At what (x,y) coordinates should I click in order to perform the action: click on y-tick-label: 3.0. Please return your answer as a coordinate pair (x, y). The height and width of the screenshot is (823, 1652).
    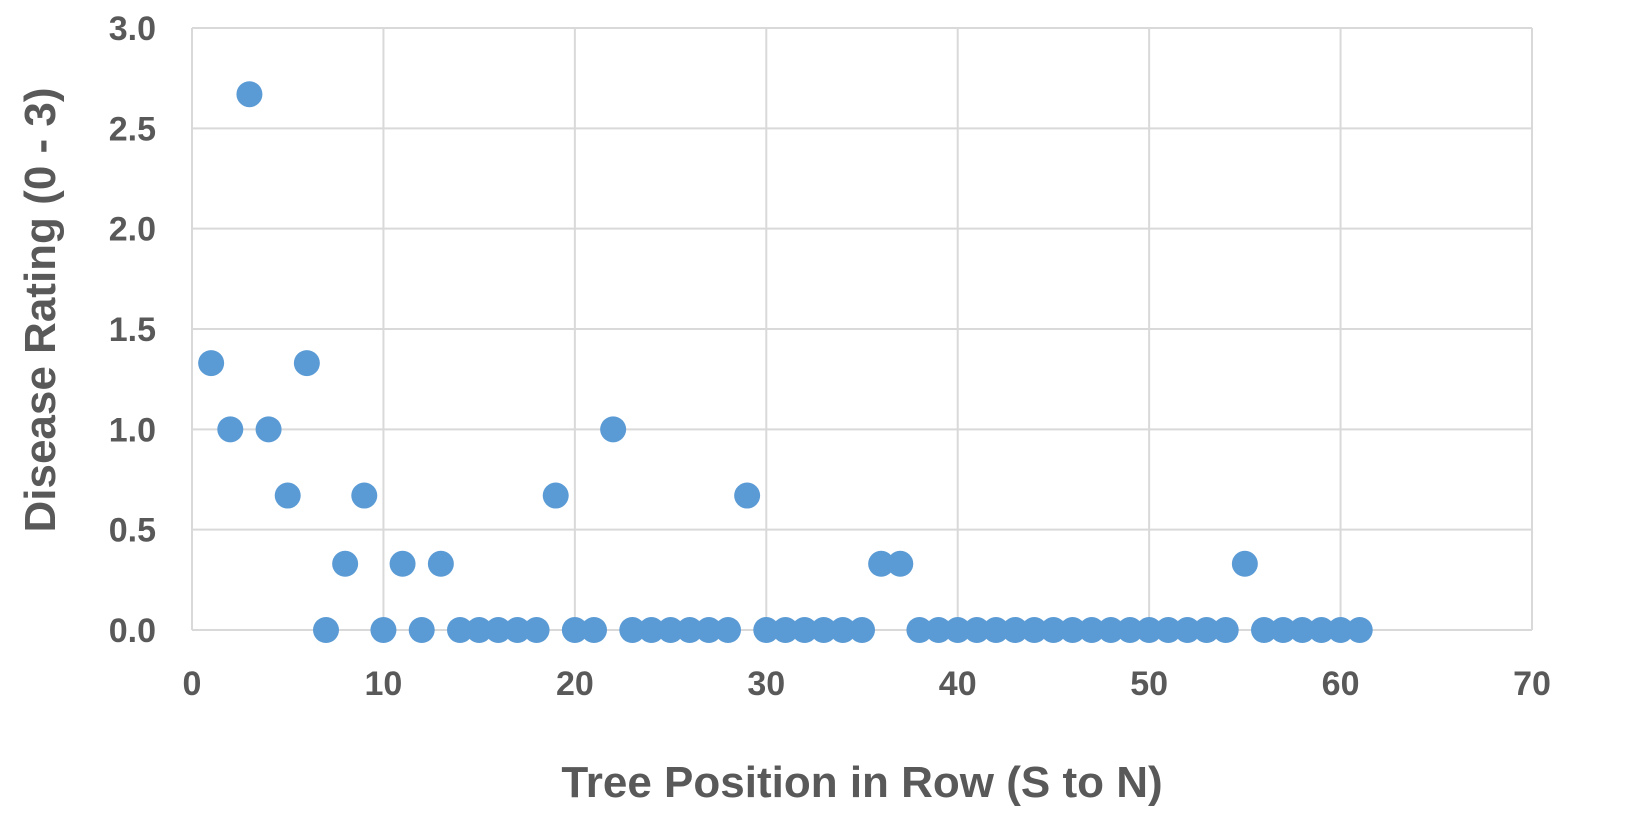
    Looking at the image, I should click on (132, 29).